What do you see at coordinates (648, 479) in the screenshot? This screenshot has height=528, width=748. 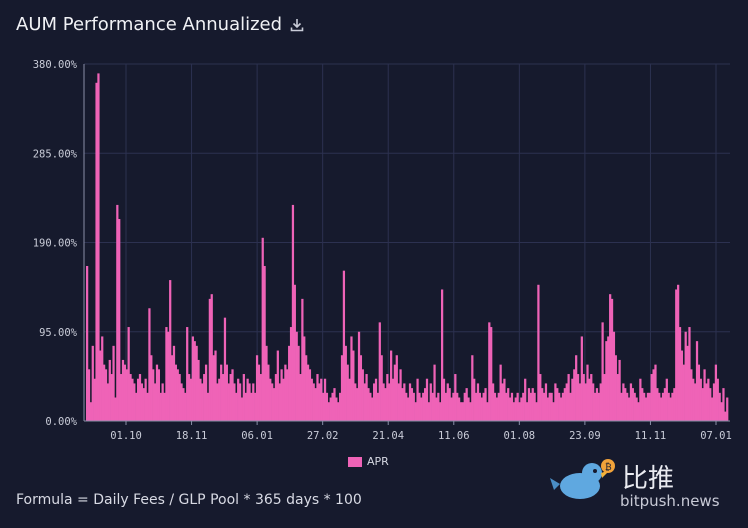 I see `watermark-chinese: 比推` at bounding box center [648, 479].